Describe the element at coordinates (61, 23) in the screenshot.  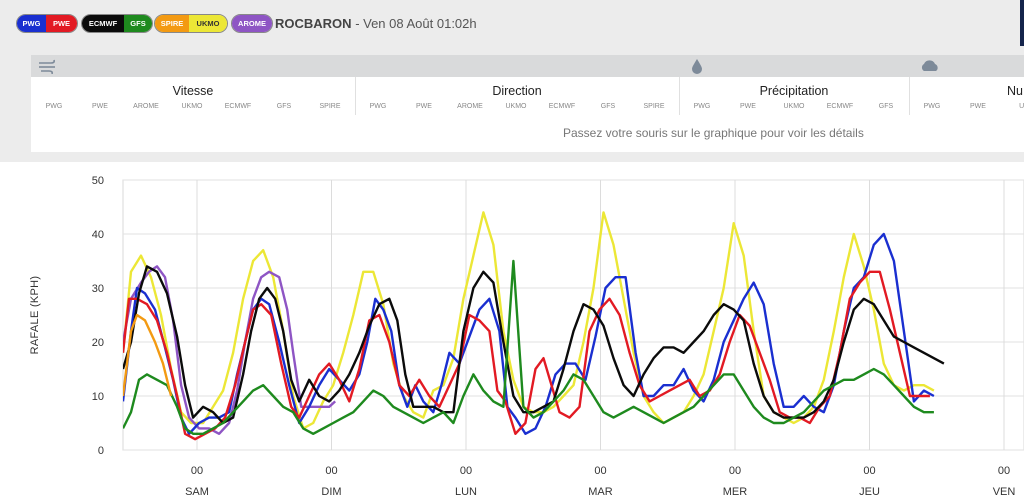
I see `legend-label-pwe: PWE` at that location.